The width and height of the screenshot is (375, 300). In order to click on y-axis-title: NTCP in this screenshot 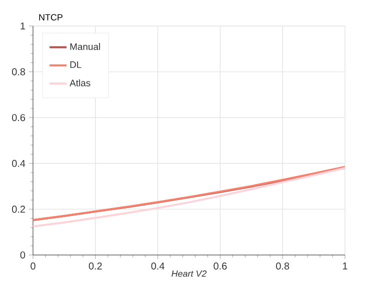, I will do `click(50, 17)`.